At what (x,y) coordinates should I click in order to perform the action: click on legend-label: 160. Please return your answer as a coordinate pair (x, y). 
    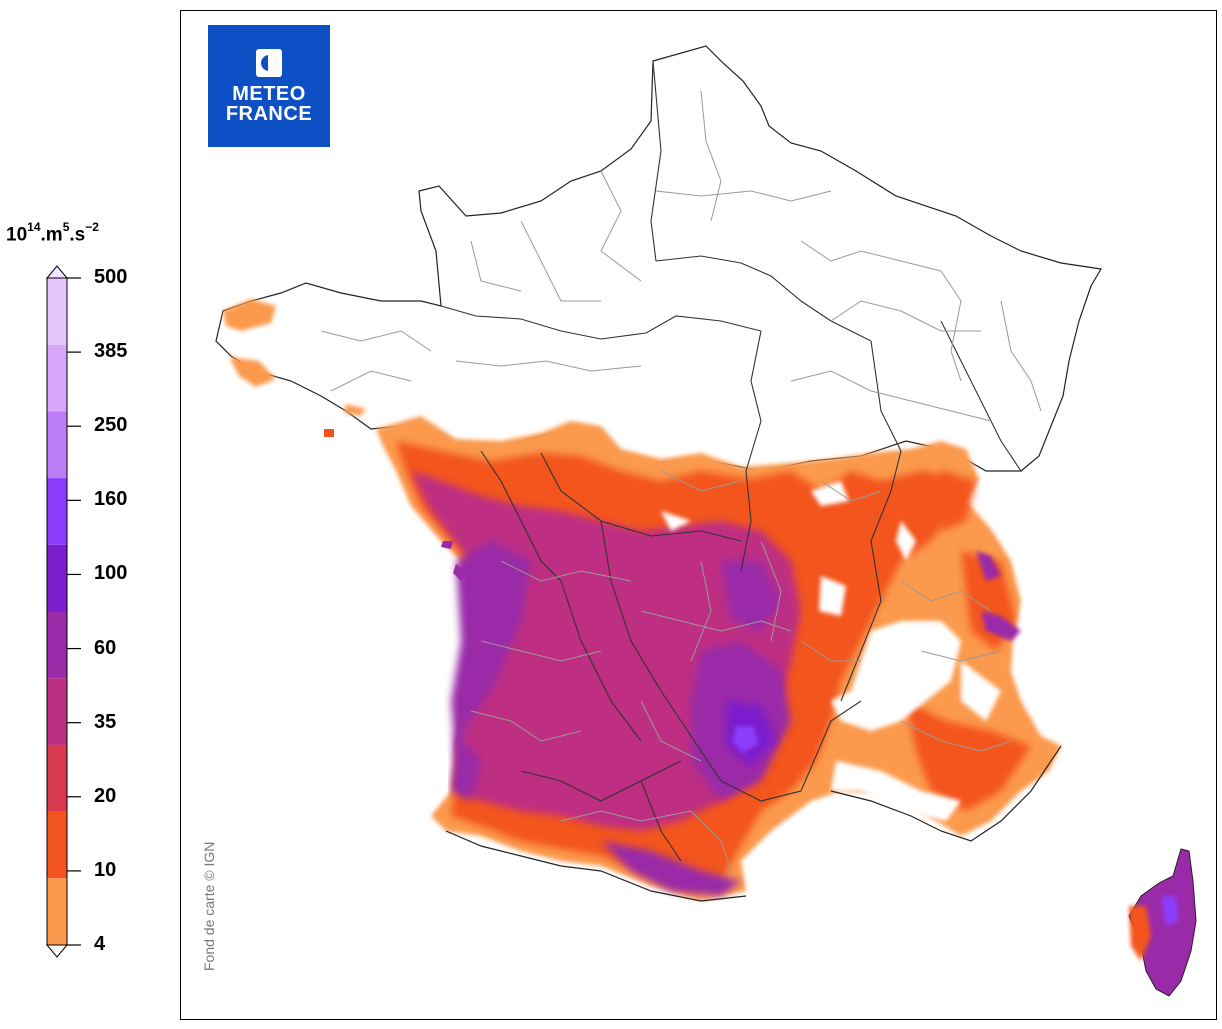
    Looking at the image, I should click on (111, 499).